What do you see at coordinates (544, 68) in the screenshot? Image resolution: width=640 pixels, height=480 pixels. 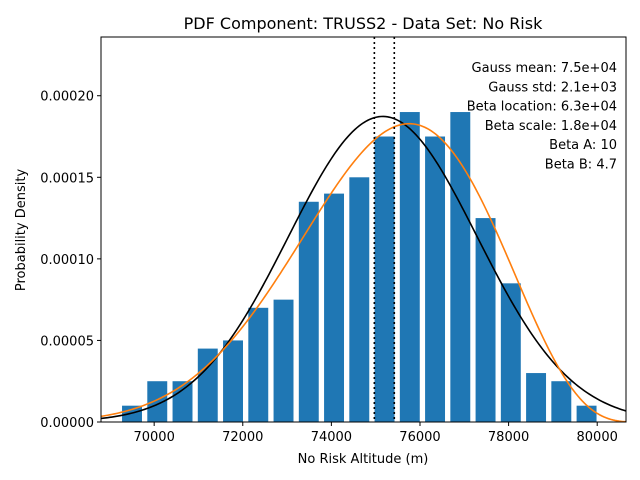 I see `annotation-line-0: Gauss mean: 7.5e+04` at bounding box center [544, 68].